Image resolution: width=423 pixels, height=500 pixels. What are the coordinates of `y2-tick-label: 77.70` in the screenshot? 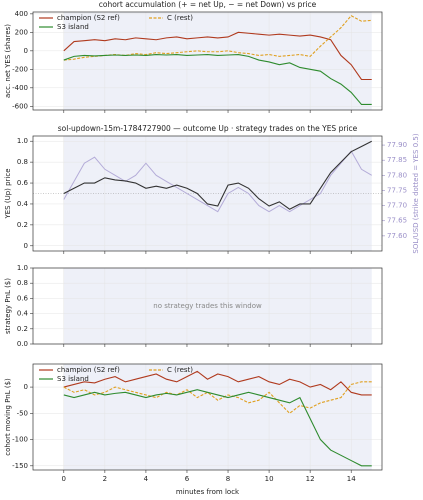 It's located at (397, 206).